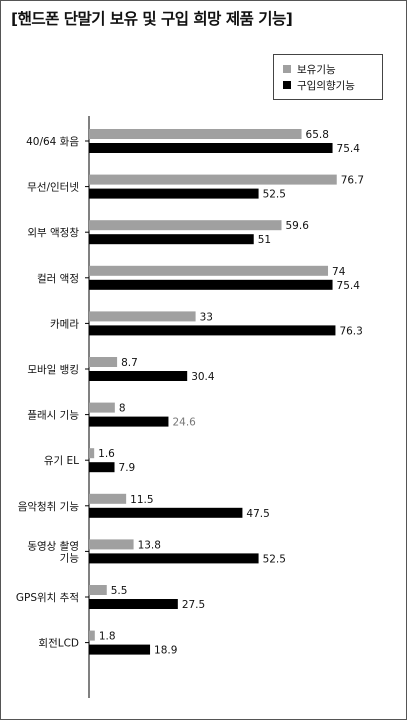 This screenshot has width=407, height=720. I want to click on legend-item-owned: 보유기능, so click(309, 69).